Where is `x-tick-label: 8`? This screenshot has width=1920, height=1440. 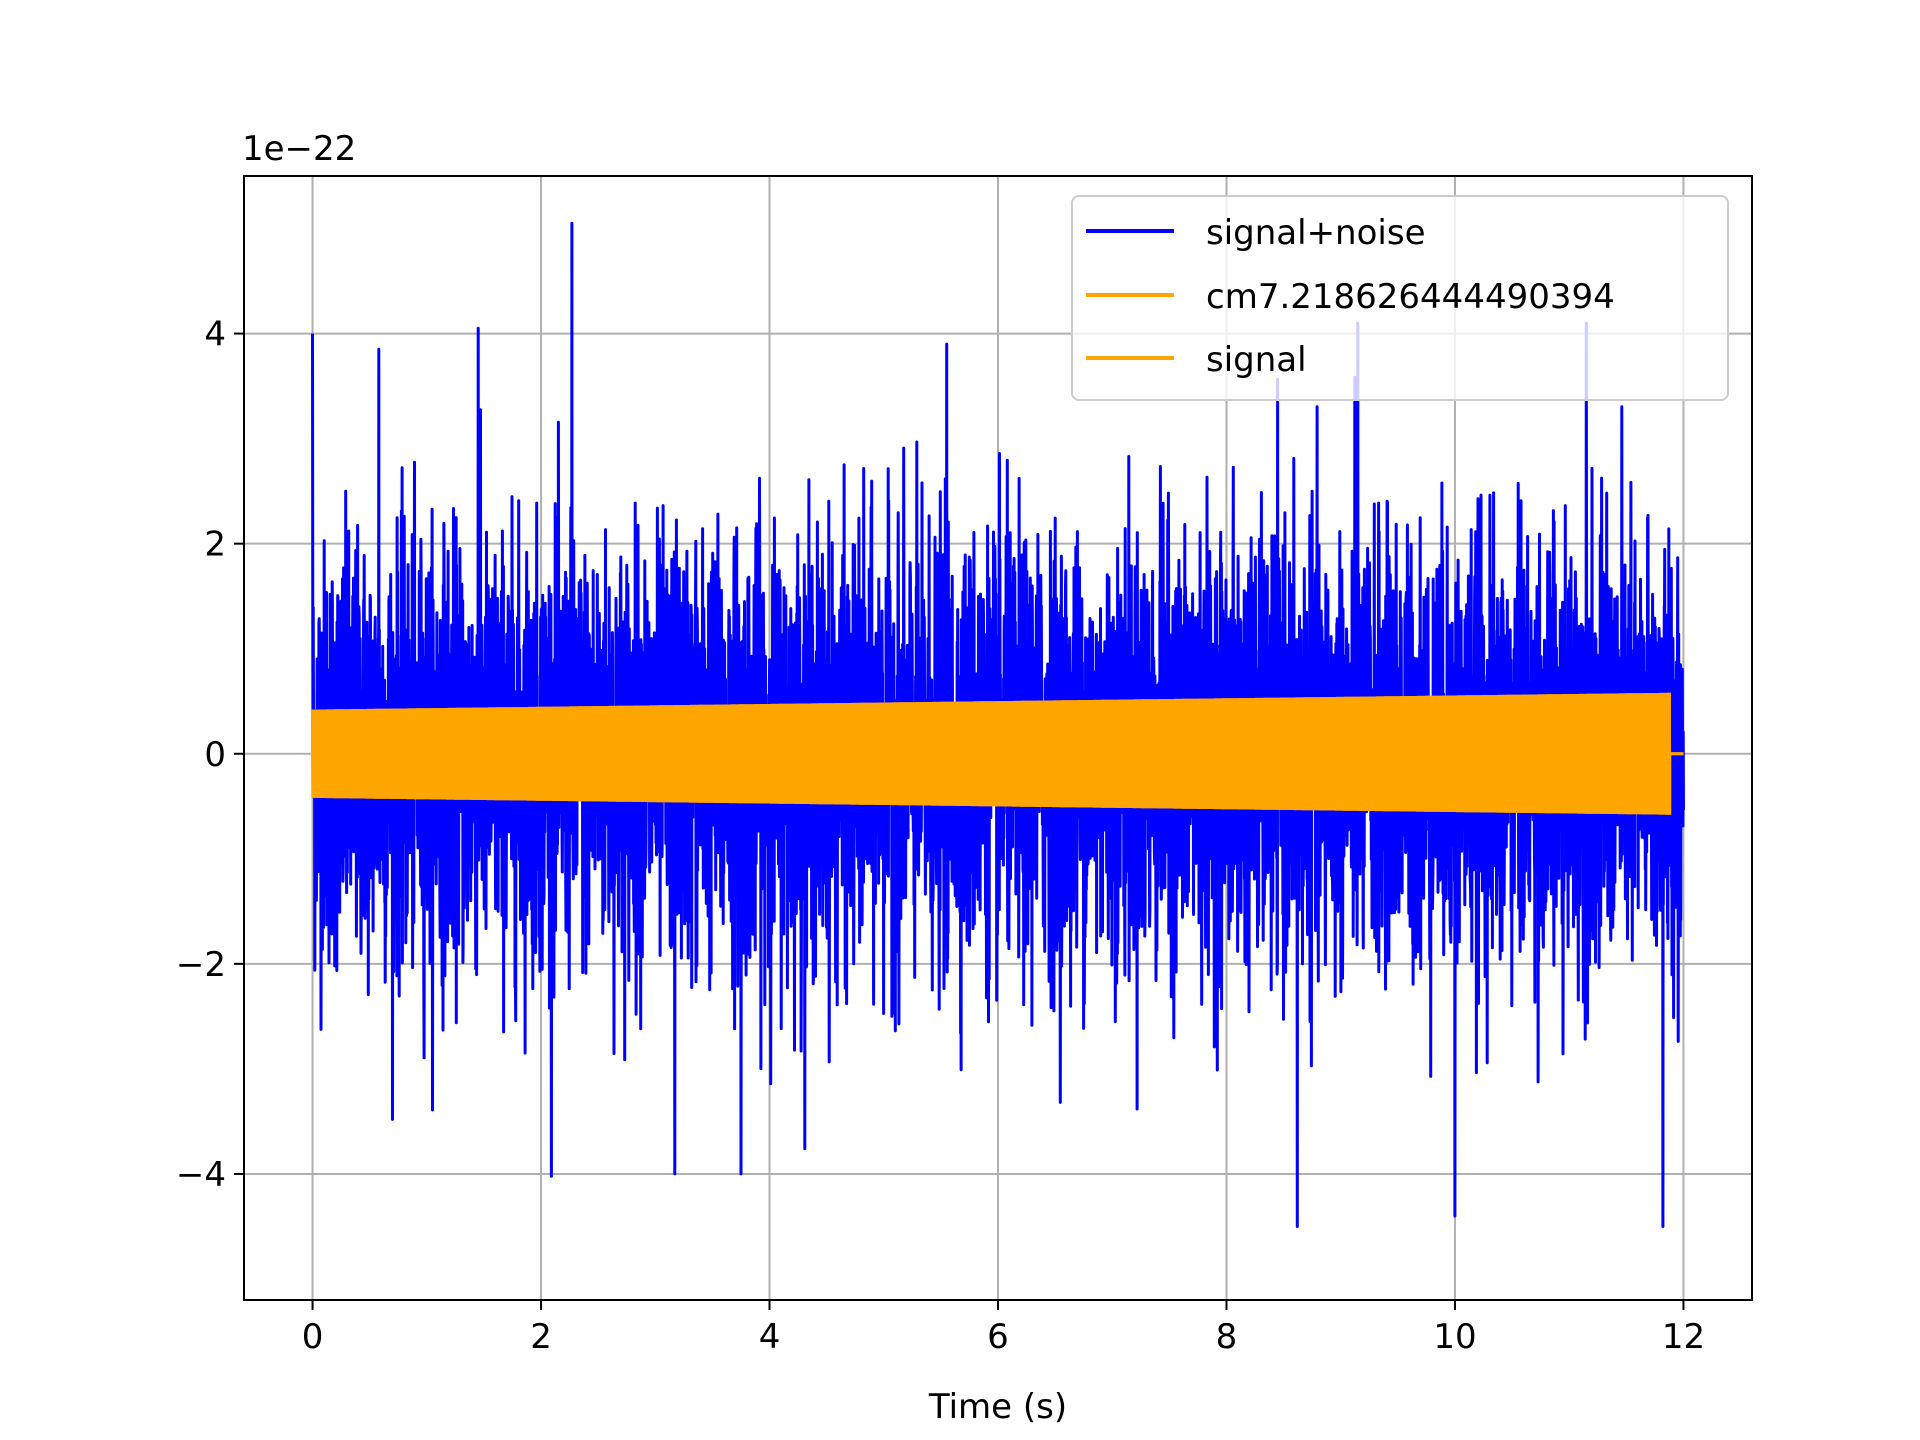 x-tick-label: 8 is located at coordinates (1227, 1337).